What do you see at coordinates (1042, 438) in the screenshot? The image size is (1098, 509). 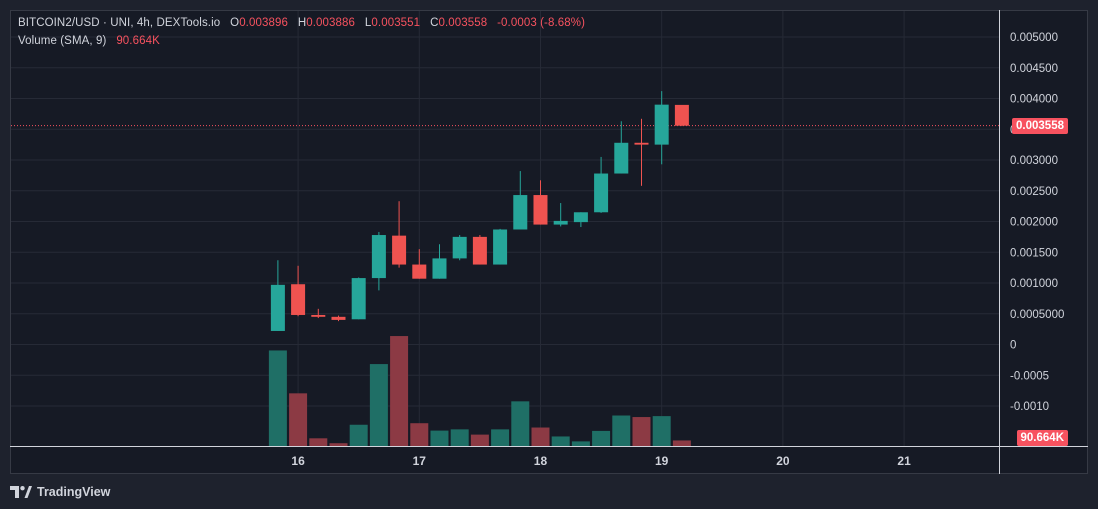 I see `volume-value-tag: 90.664K` at bounding box center [1042, 438].